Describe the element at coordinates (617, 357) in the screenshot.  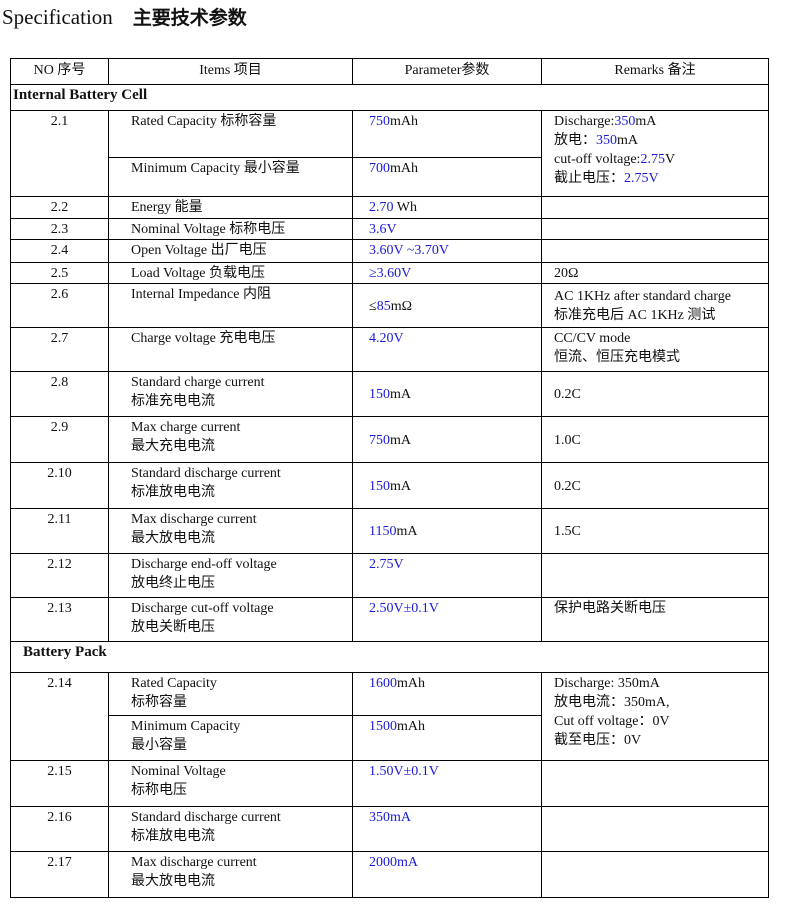
I see `remarks-text: 恒流、恒压充电模式` at that location.